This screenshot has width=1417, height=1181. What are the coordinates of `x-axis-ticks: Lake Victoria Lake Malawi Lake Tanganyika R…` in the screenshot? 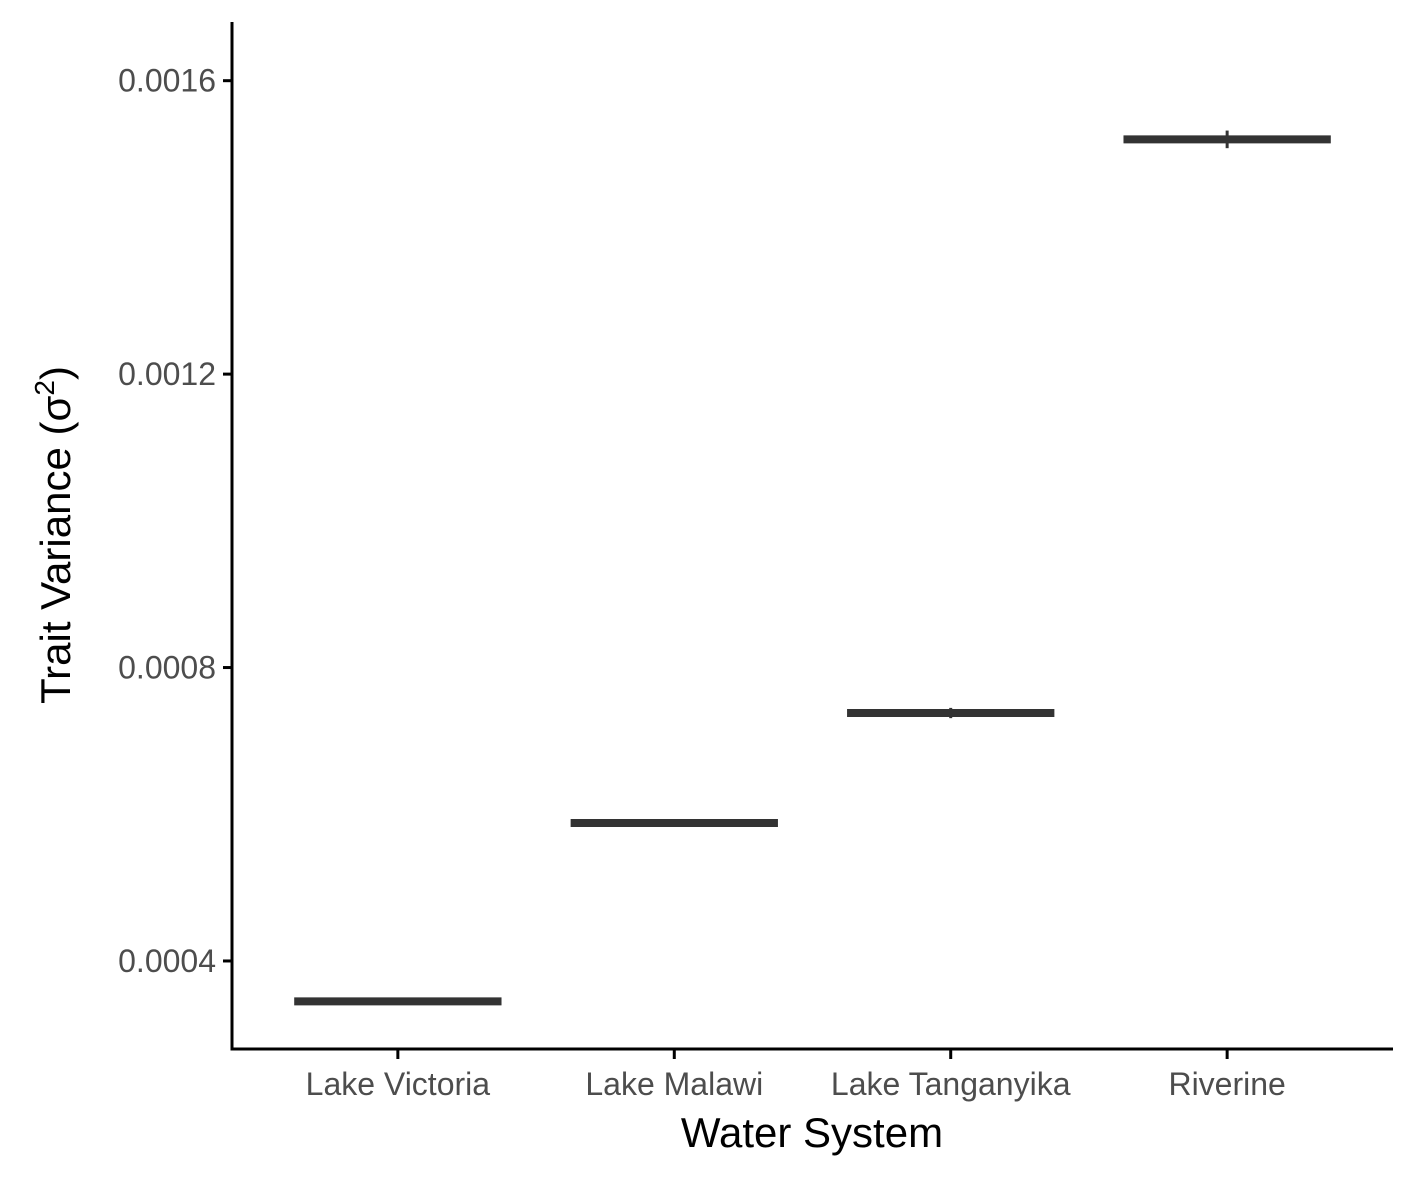 It's located at (796, 1075).